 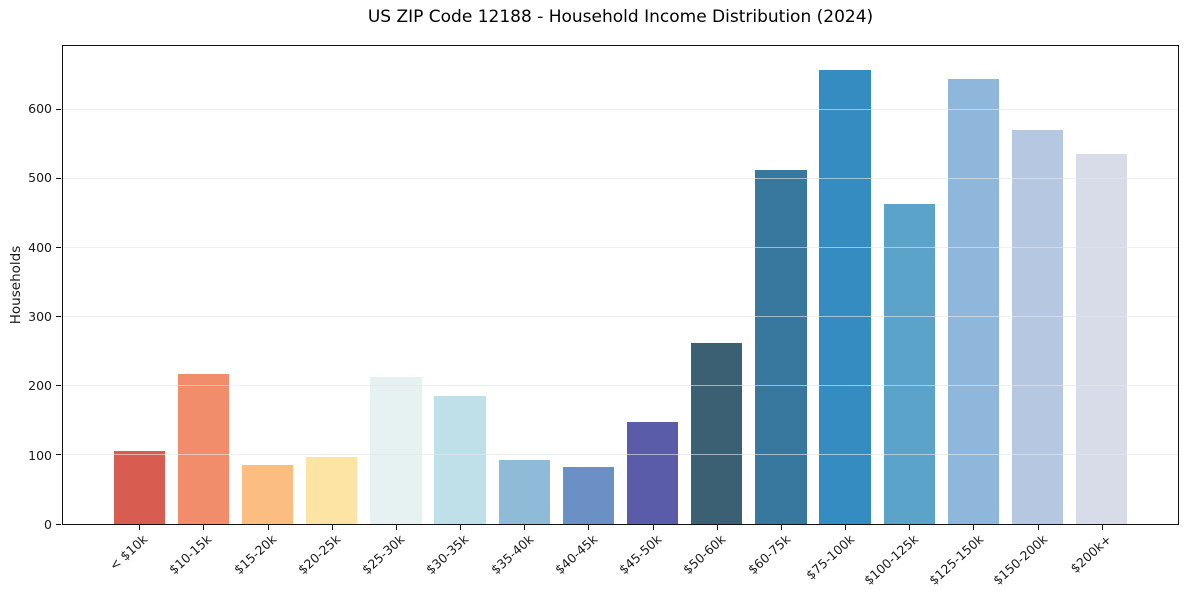 I want to click on x-tick-label: $50-60k, so click(x=704, y=554).